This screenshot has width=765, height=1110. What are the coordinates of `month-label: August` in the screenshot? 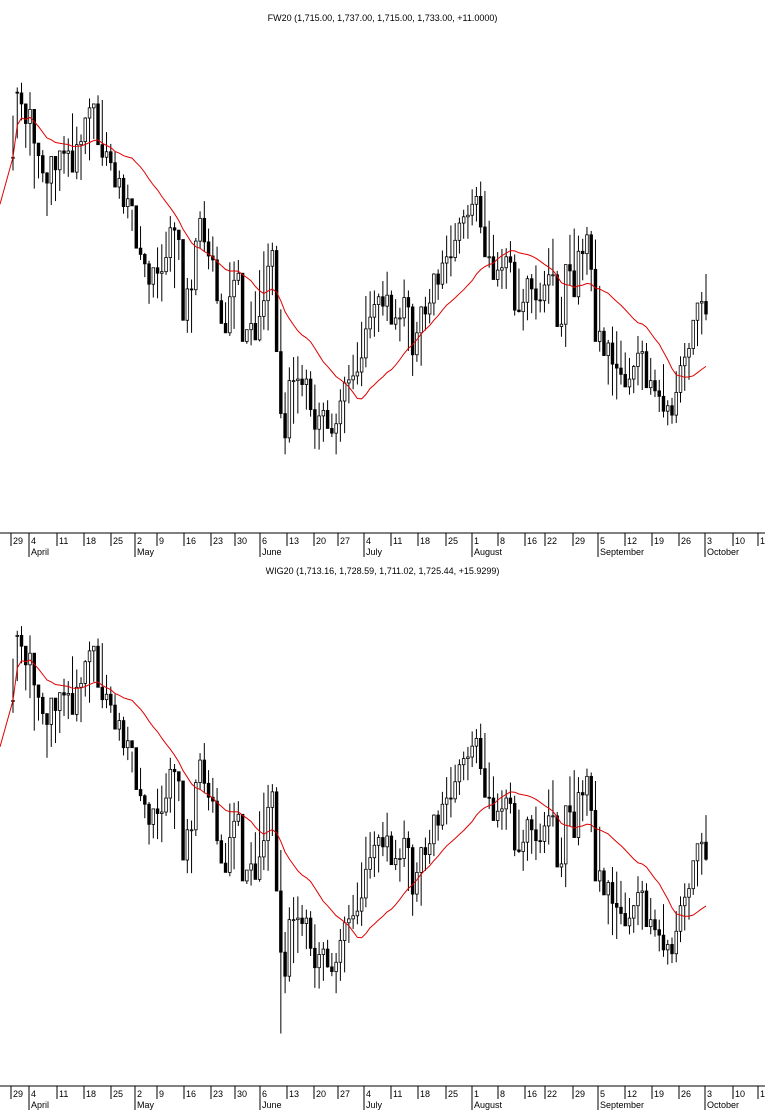 It's located at (488, 552).